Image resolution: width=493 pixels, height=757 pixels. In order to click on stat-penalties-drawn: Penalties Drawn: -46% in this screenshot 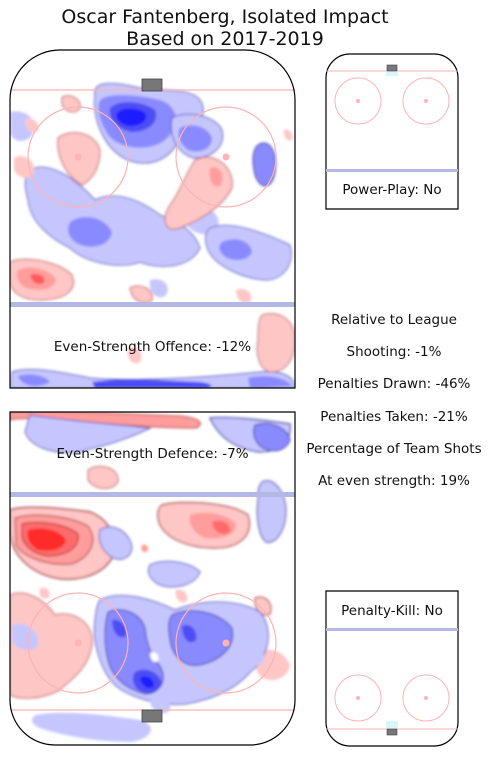, I will do `click(394, 384)`.